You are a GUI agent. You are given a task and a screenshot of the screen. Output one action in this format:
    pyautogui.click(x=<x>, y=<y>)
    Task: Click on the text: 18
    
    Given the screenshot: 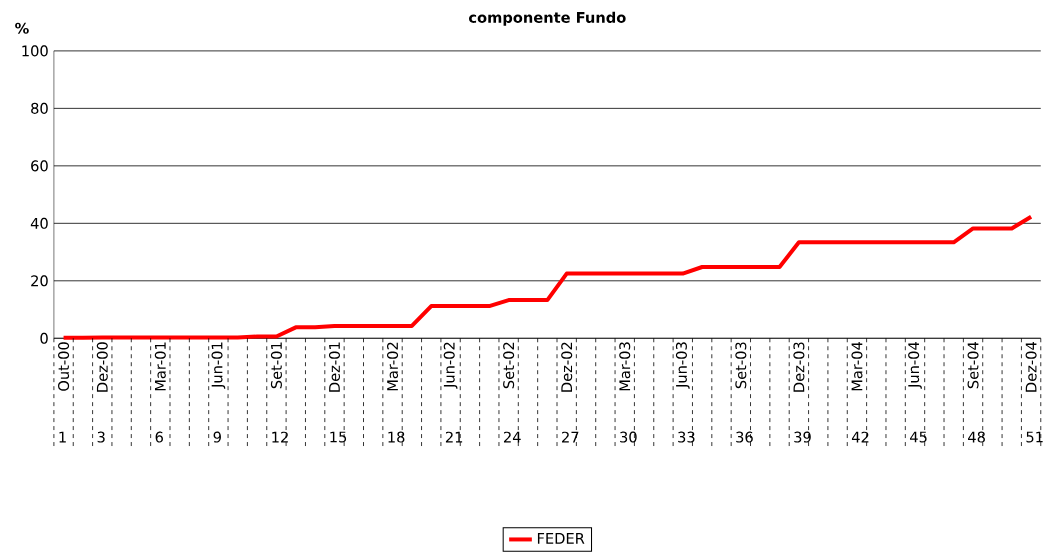 What is the action you would take?
    pyautogui.click(x=396, y=437)
    